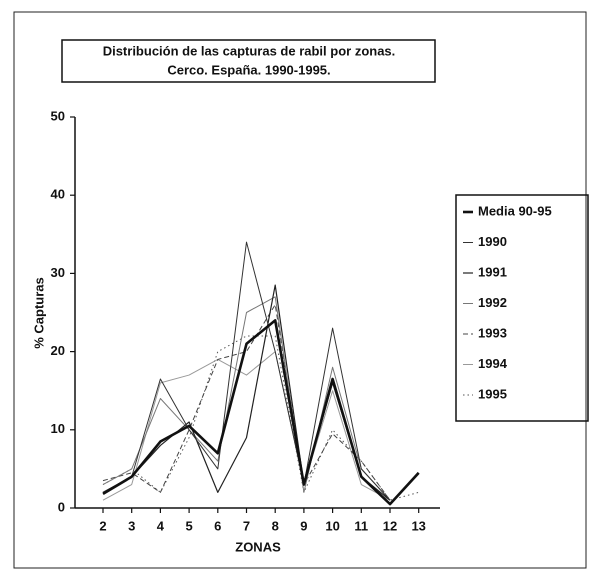 The width and height of the screenshot is (601, 571). Describe the element at coordinates (217, 525) in the screenshot. I see `x-tick-label: 6` at that location.